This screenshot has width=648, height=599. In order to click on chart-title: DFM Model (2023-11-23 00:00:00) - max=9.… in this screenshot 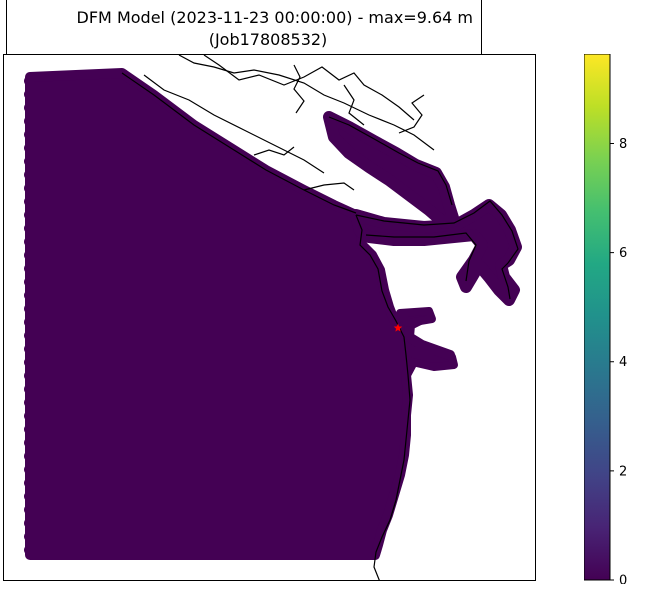, I will do `click(274, 17)`.